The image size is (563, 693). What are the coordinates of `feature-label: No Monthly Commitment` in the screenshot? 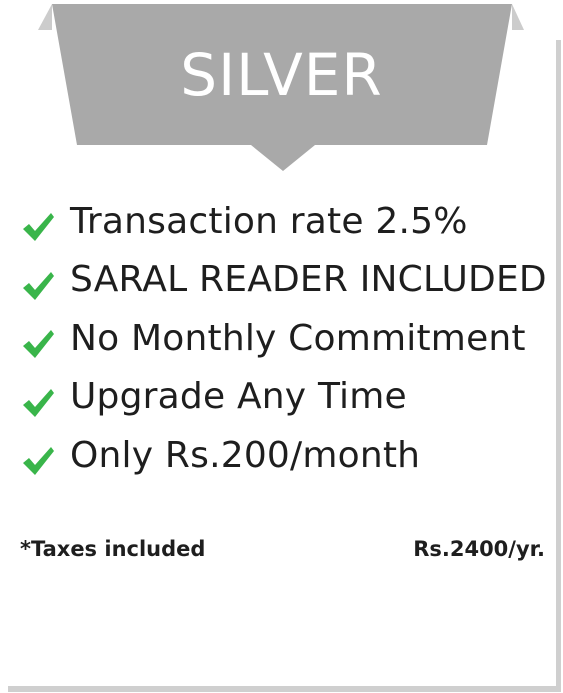 It's located at (298, 338).